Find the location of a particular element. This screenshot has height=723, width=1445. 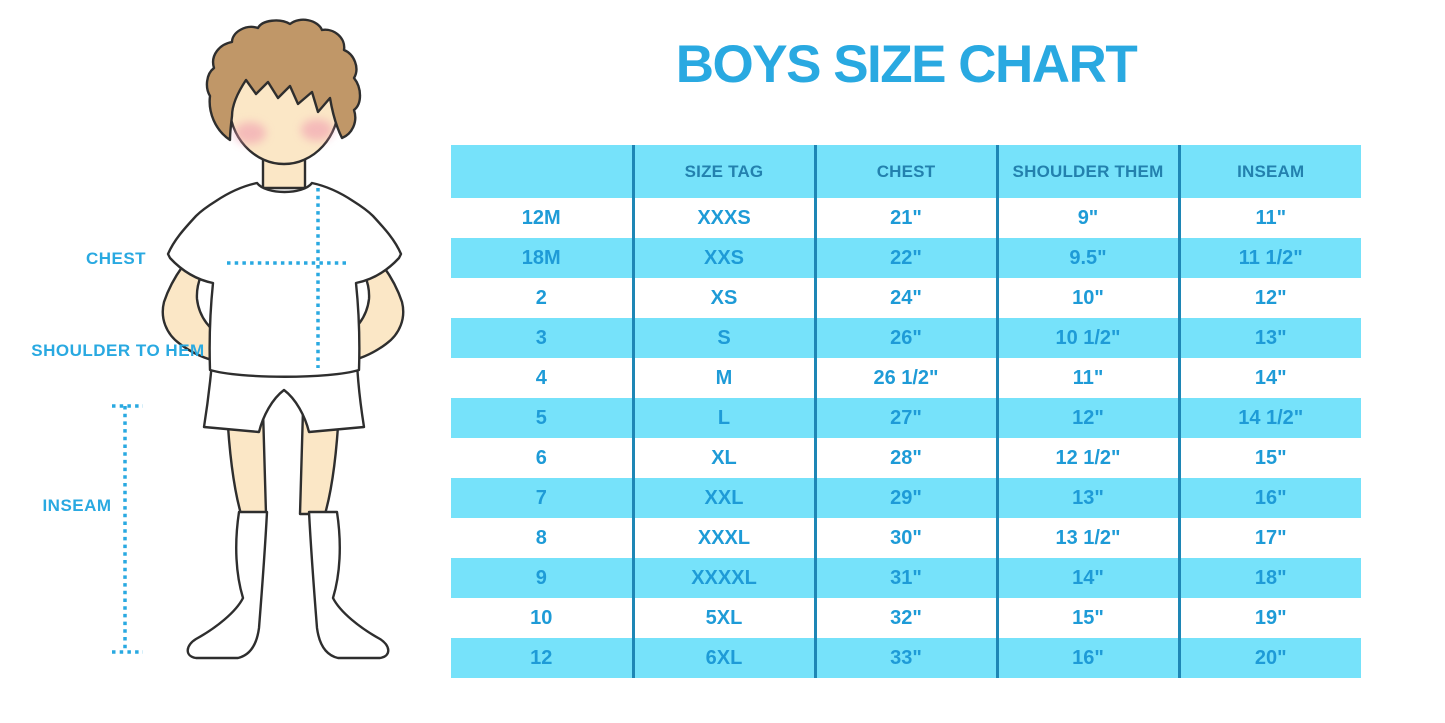

table-row: 9 XXXXL 31" 14" 18" is located at coordinates (906, 578).